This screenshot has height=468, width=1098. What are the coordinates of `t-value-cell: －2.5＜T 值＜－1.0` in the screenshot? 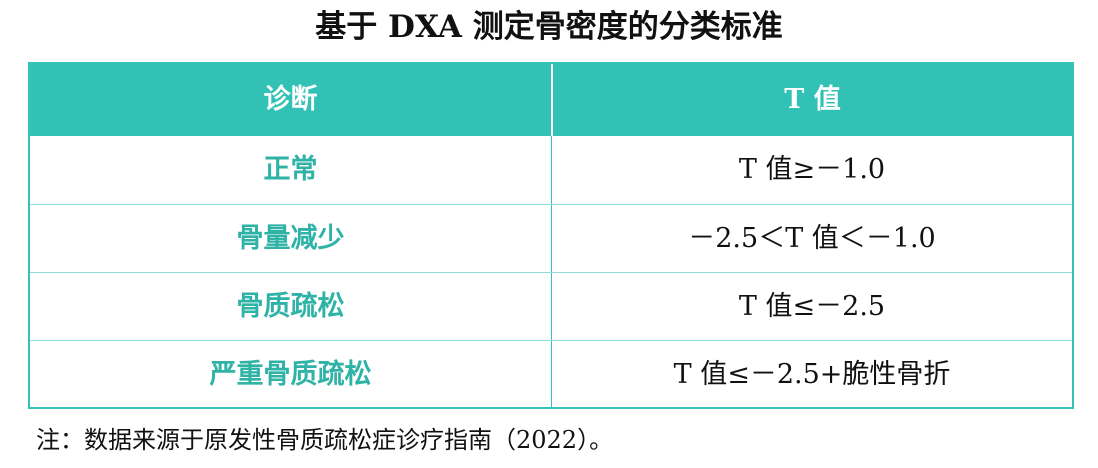 It's located at (812, 238).